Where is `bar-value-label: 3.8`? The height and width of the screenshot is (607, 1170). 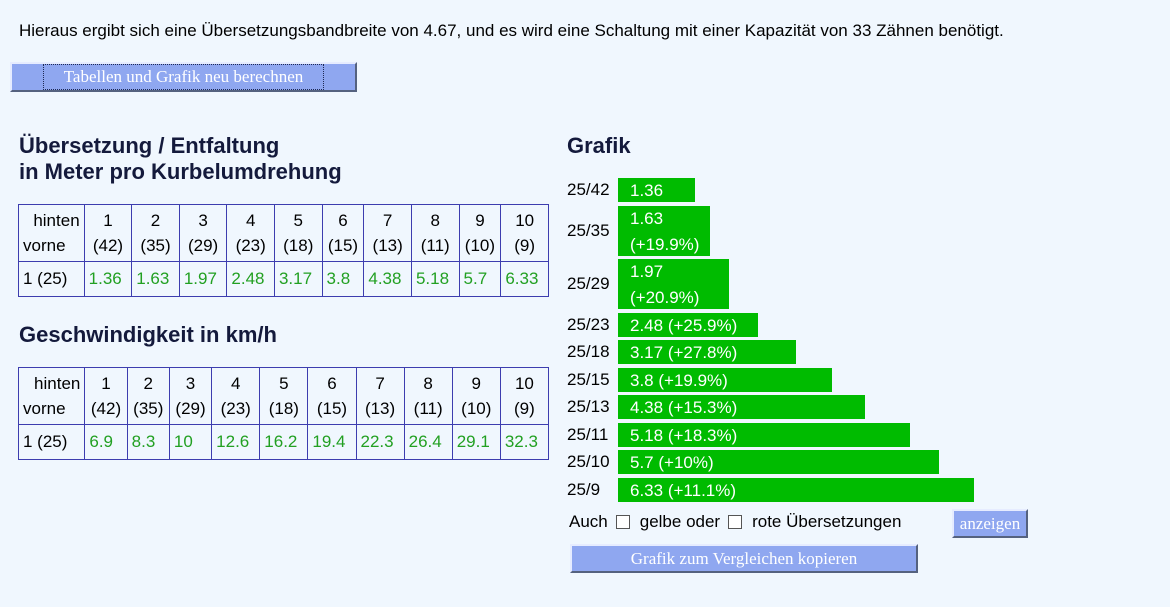
bar-value-label: 3.8 is located at coordinates (642, 380).